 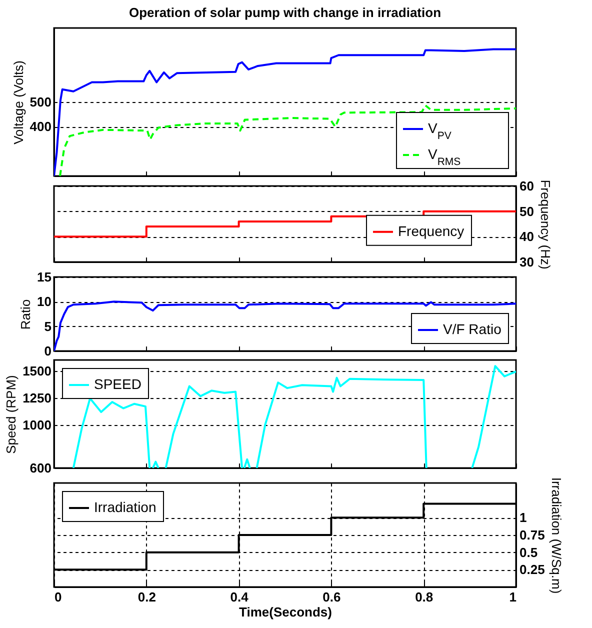 What do you see at coordinates (240, 597) in the screenshot?
I see `x-tick-label: 0.4` at bounding box center [240, 597].